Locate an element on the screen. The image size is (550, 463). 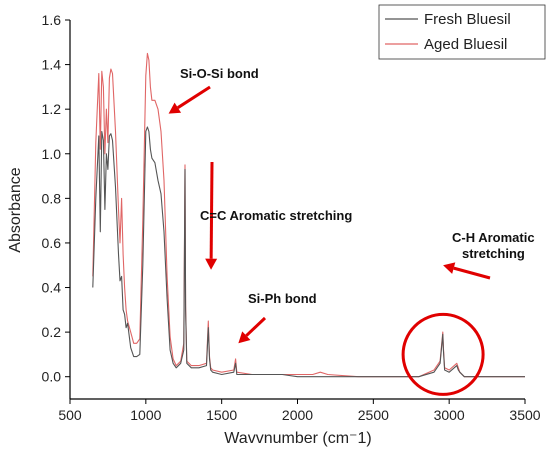
x-tick-label: 3500 is located at coordinates (524, 415).